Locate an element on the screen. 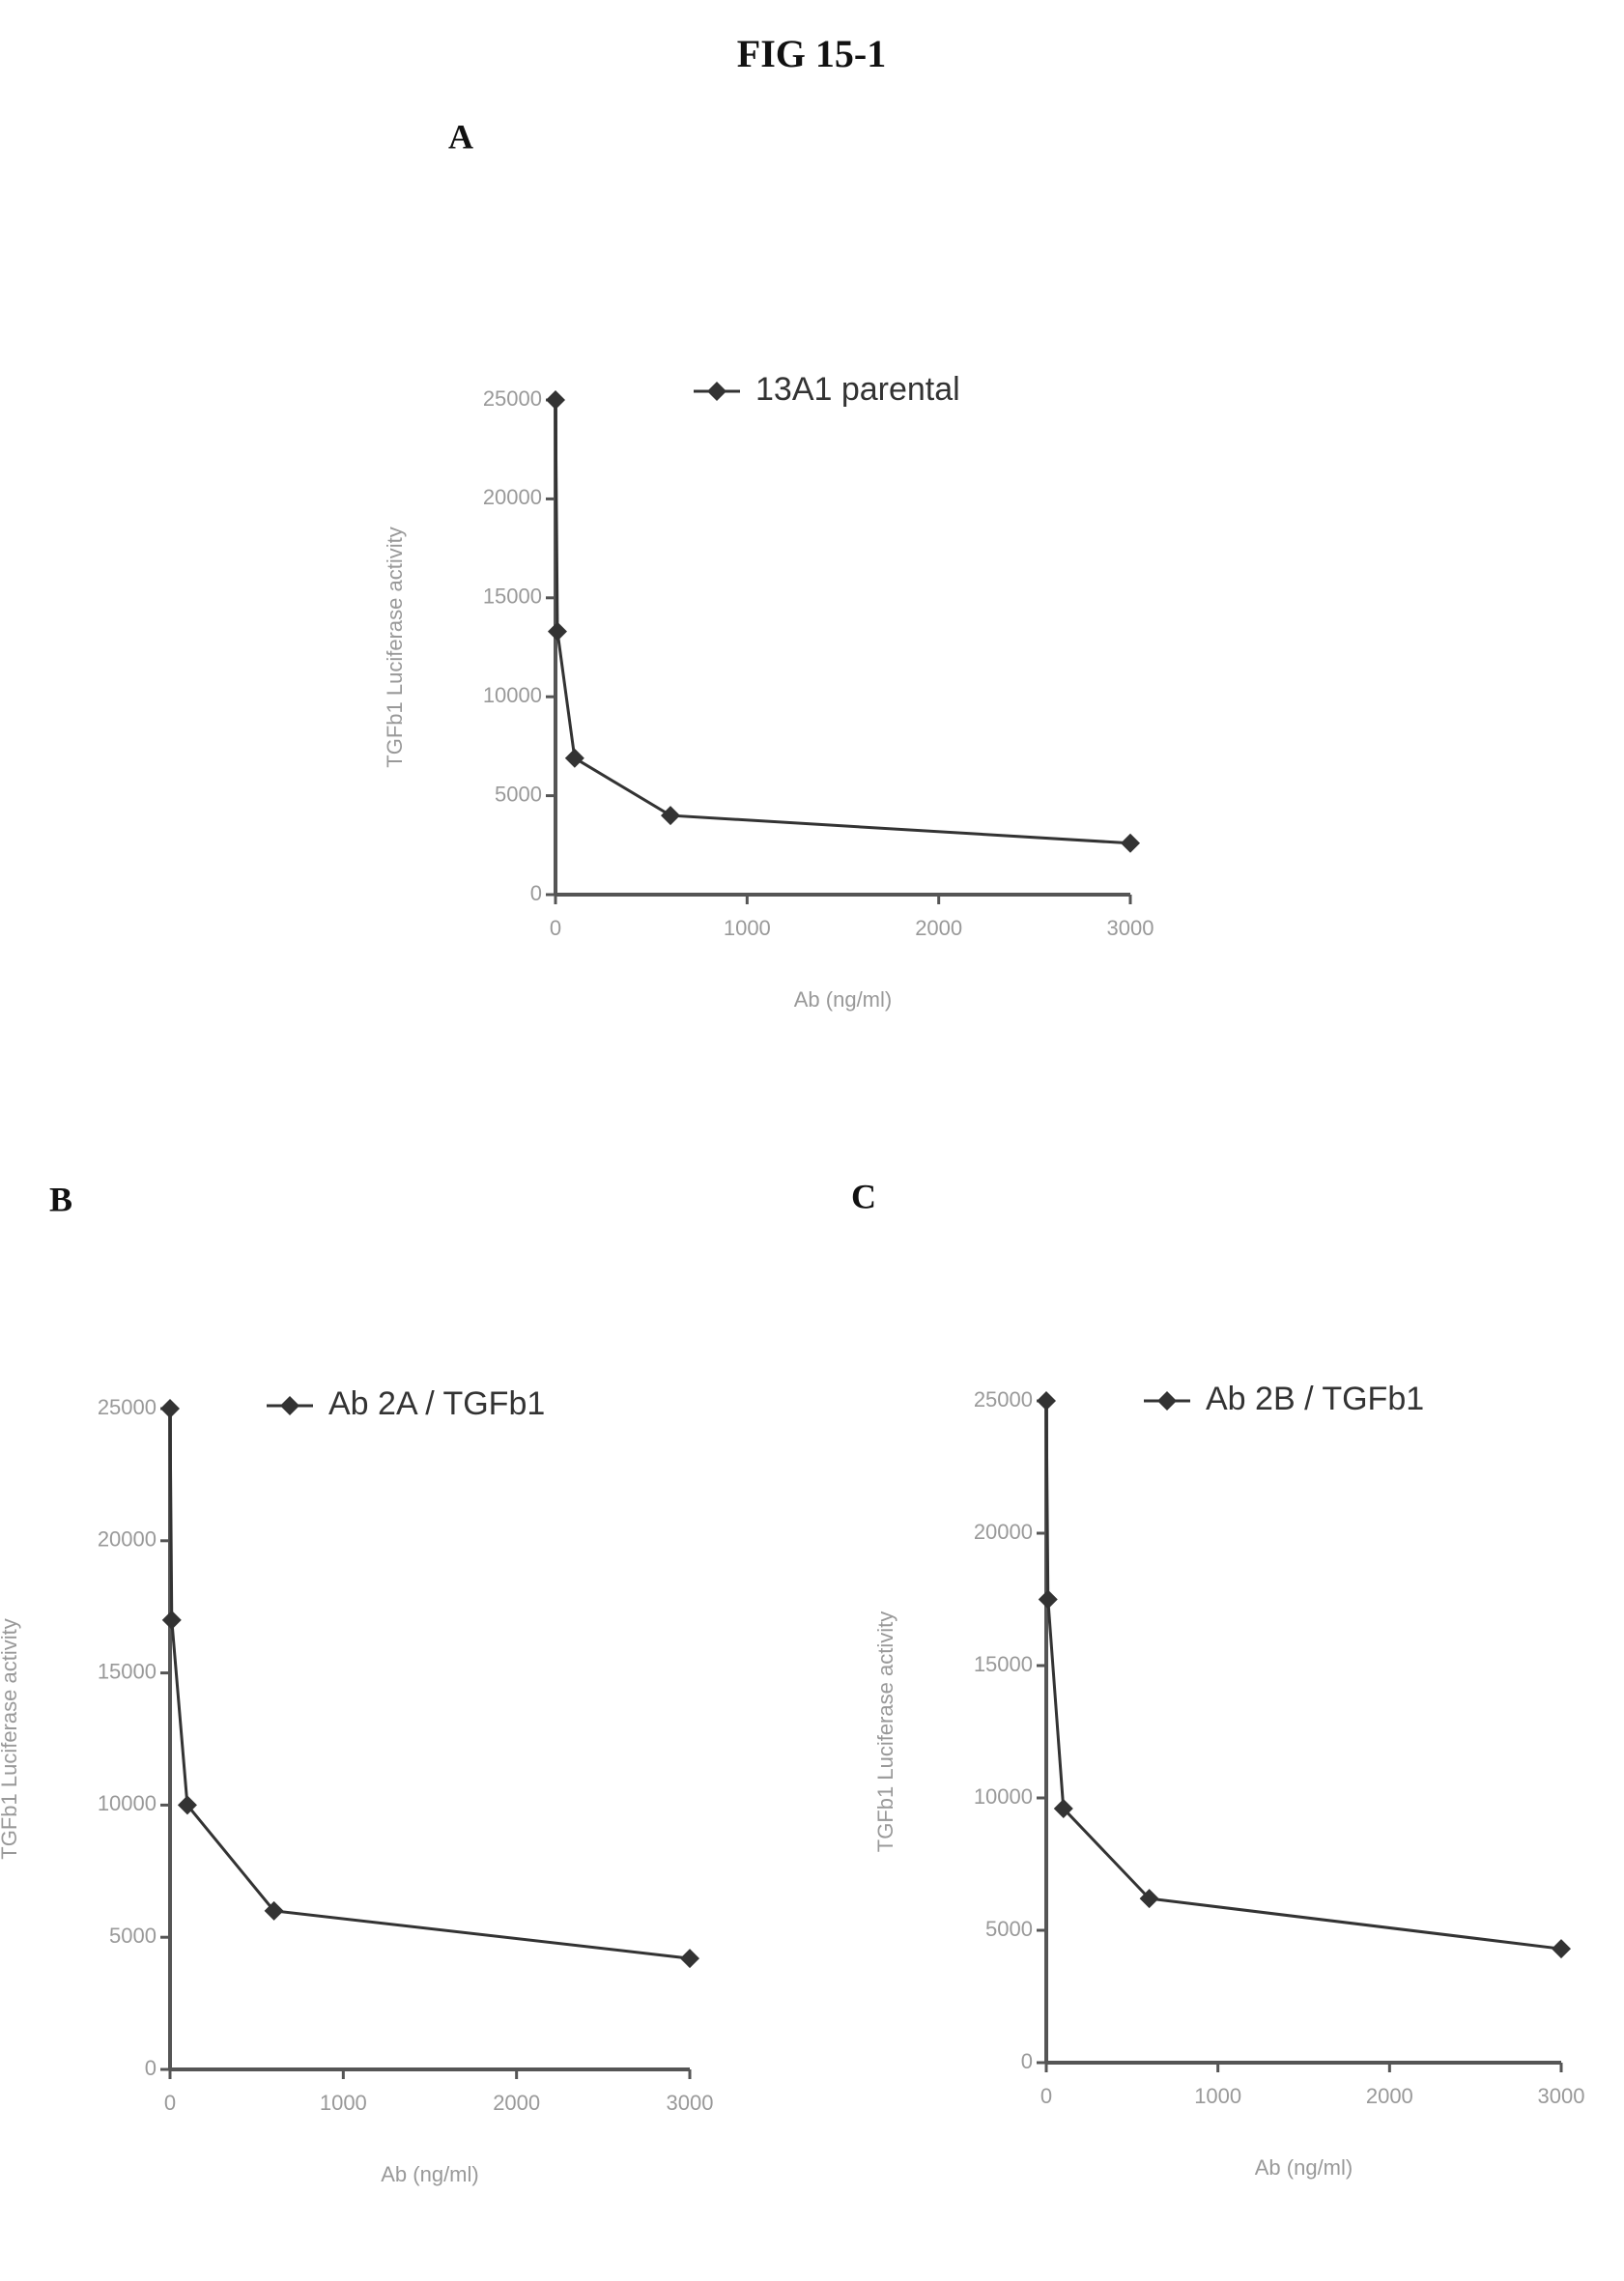 This screenshot has height=2281, width=1624. panel-label: B is located at coordinates (61, 1199).